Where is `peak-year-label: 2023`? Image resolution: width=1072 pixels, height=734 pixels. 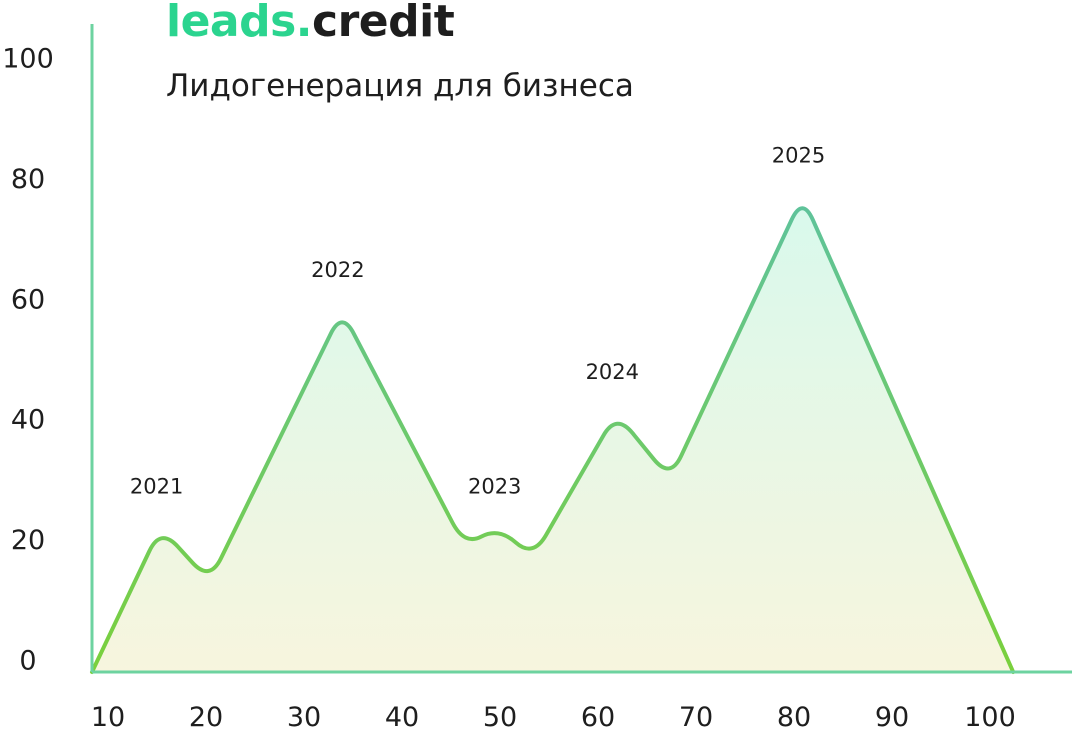 peak-year-label: 2023 is located at coordinates (494, 487).